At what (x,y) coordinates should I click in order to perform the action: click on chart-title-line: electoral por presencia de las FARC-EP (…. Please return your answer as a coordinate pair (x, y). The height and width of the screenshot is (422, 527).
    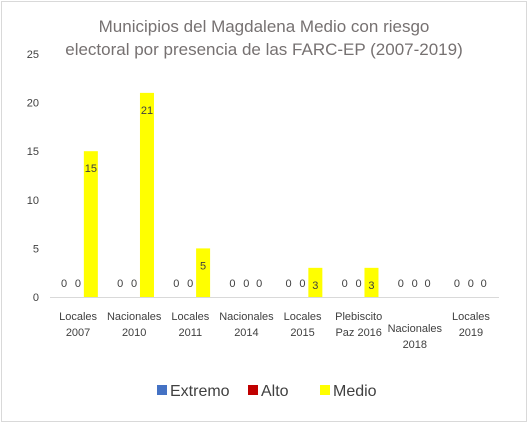
    Looking at the image, I should click on (264, 49).